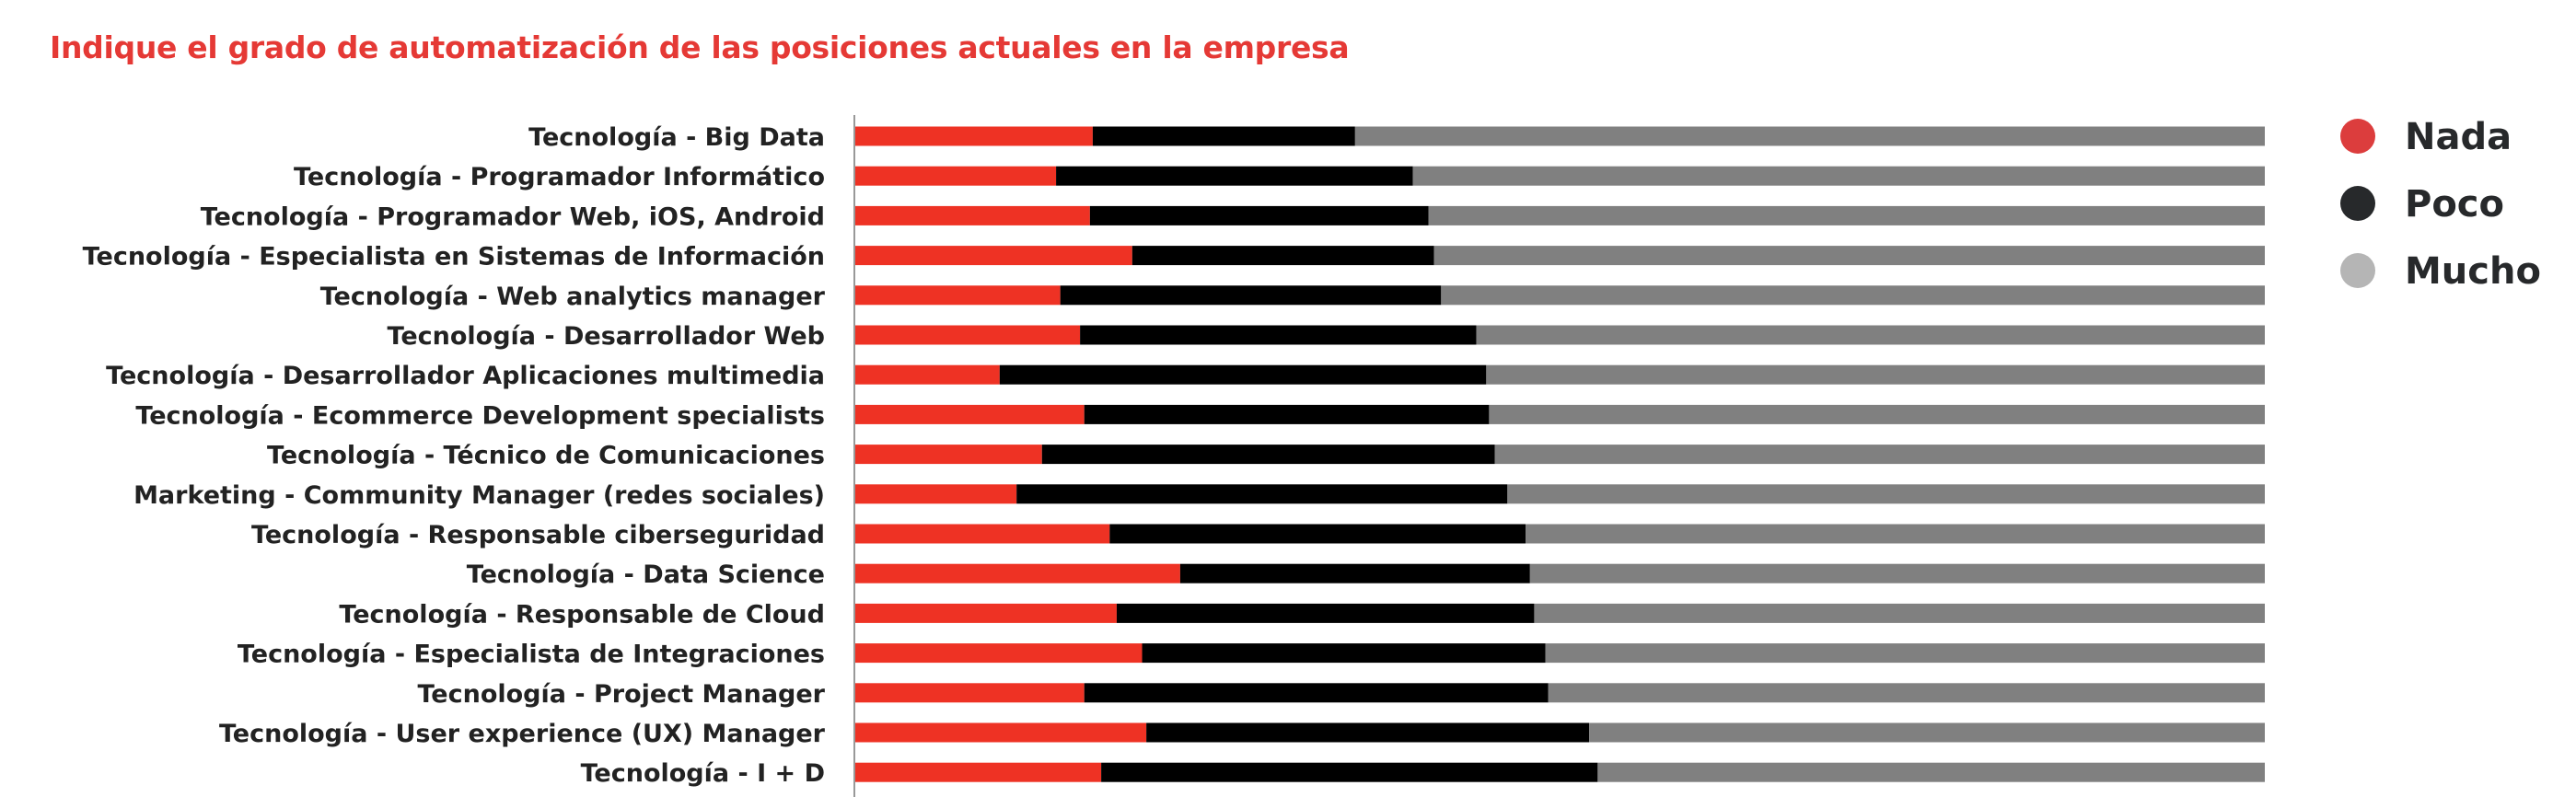 This screenshot has height=797, width=2576. Describe the element at coordinates (676, 137) in the screenshot. I see `category-label: Tecnología - Big Data` at that location.